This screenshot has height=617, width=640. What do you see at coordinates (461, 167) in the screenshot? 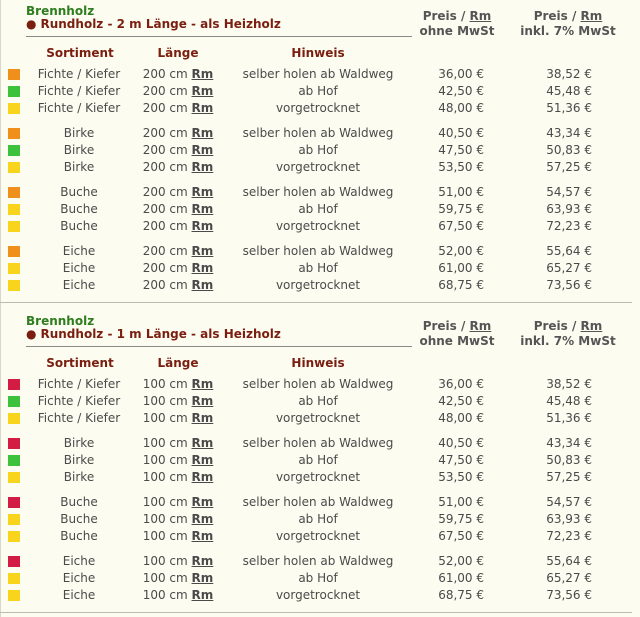
I see `cell-price-net: 53,50 €` at bounding box center [461, 167].